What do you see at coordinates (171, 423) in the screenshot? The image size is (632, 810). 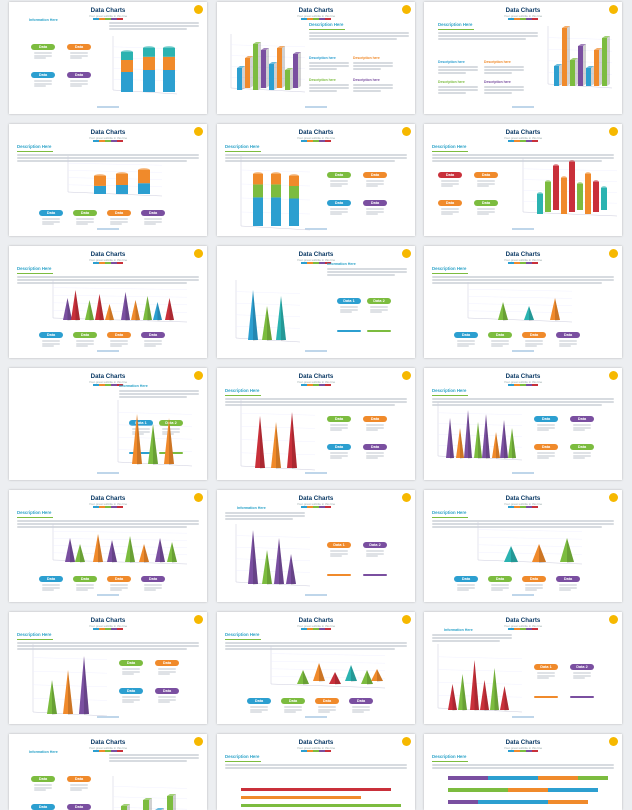 I see `data-pill: Data 2` at bounding box center [171, 423].